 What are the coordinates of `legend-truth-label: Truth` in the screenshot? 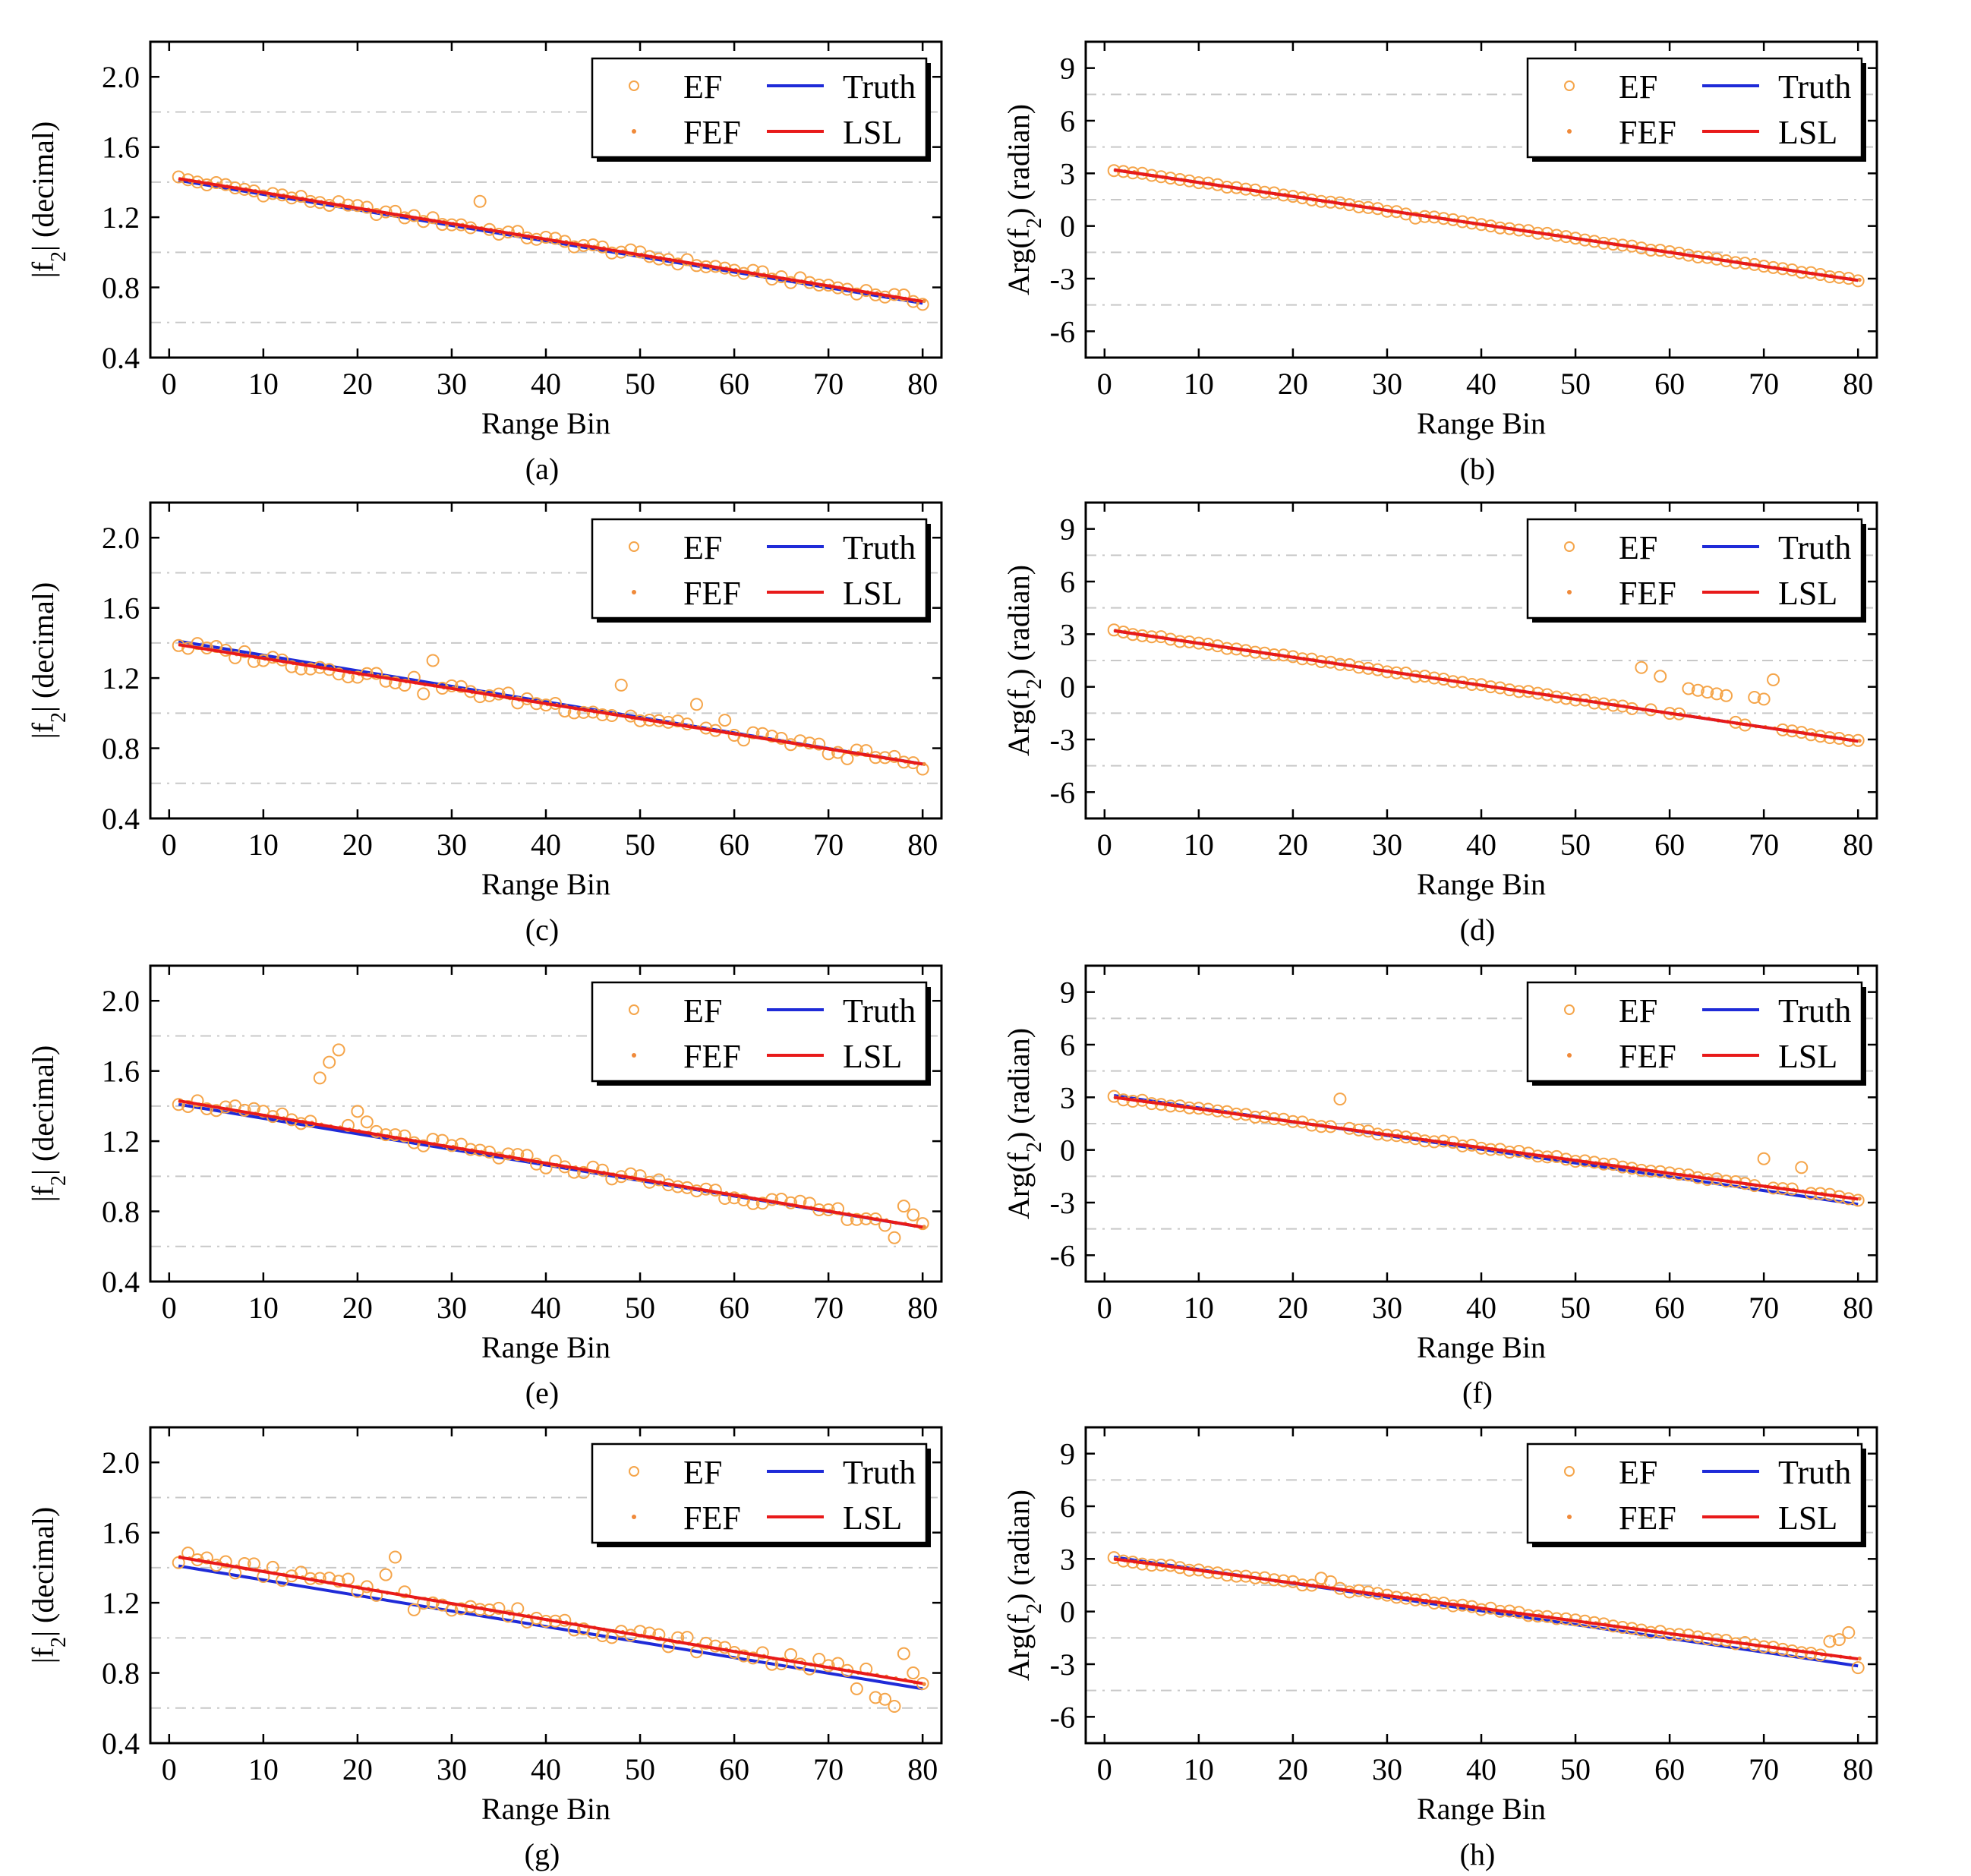 It's located at (1814, 87).